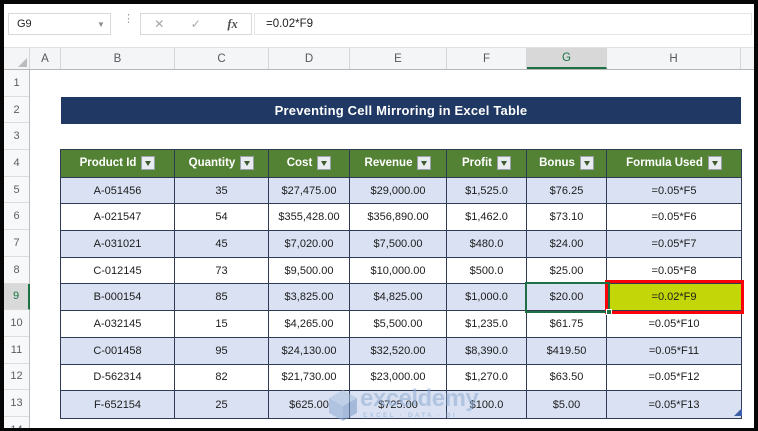  Describe the element at coordinates (309, 244) in the screenshot. I see `table-cell: $7,020.00` at that location.